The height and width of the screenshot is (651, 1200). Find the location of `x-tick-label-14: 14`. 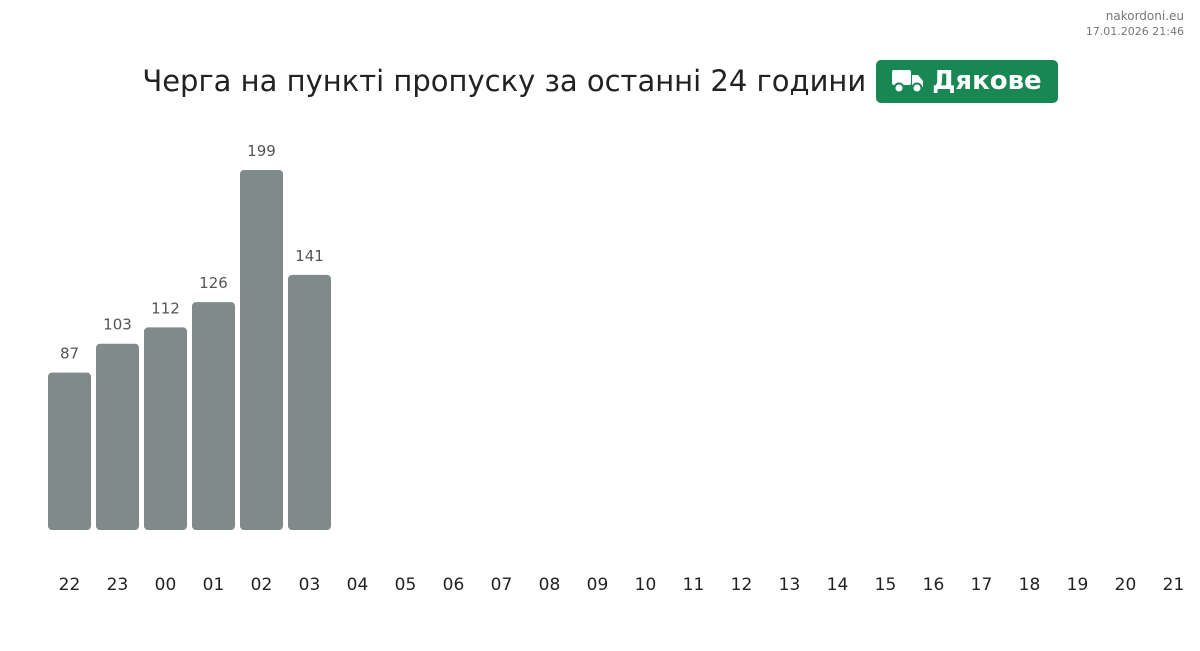

x-tick-label-14: 14 is located at coordinates (838, 585).